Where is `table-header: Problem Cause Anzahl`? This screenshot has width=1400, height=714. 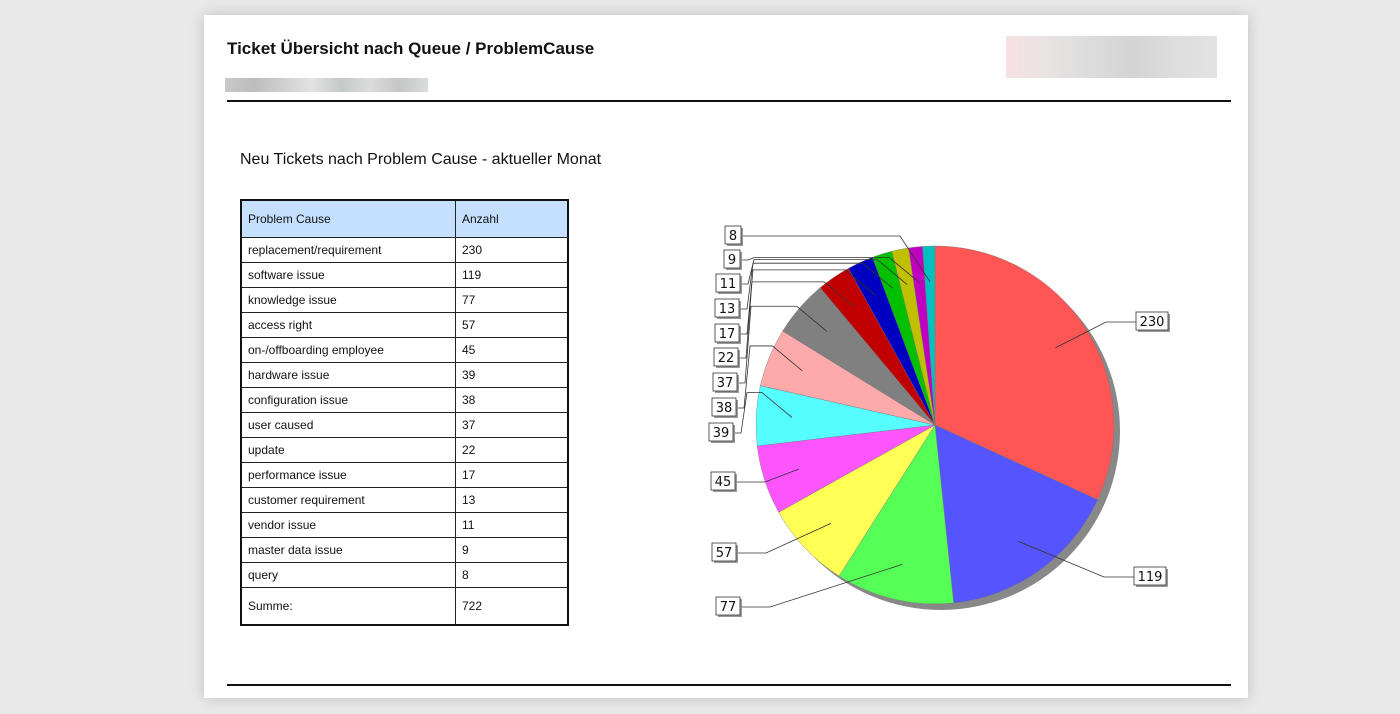
table-header: Problem Cause Anzahl is located at coordinates (404, 218).